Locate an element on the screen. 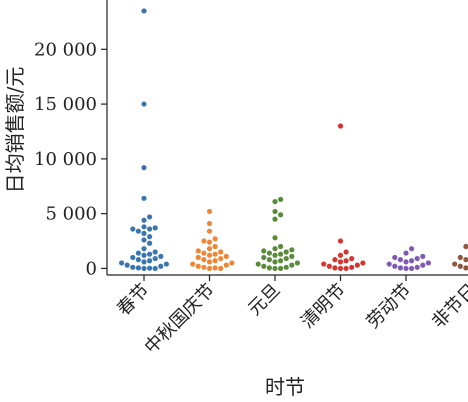  x-tick-label: 劳动节 is located at coordinates (389, 306).